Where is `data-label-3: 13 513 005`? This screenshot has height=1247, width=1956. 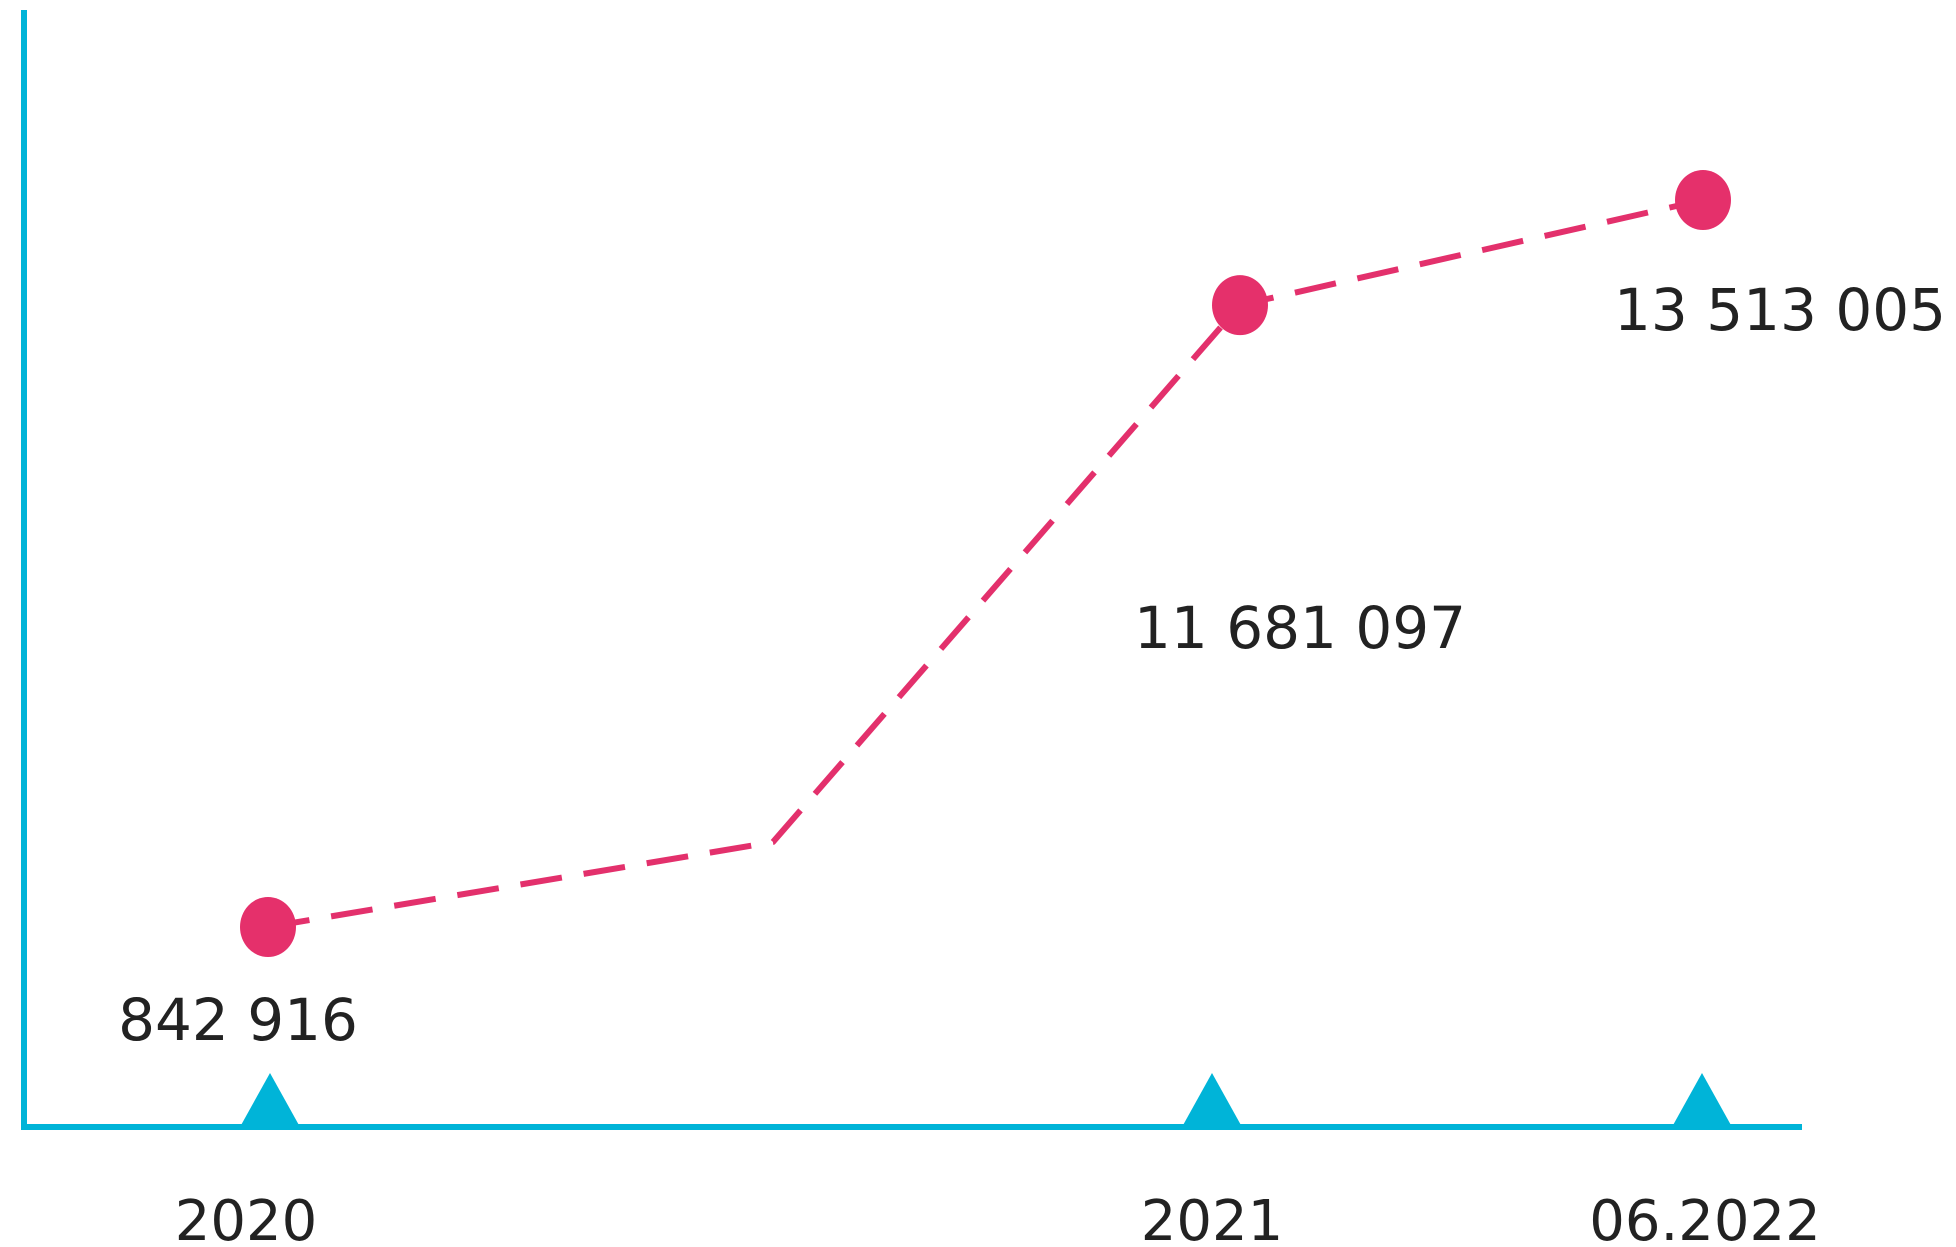 data-label-3: 13 513 005 is located at coordinates (1780, 310).